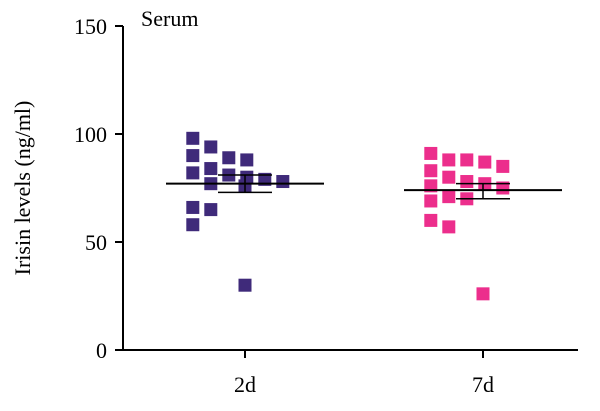 This screenshot has width=600, height=411. What do you see at coordinates (483, 223) in the screenshot?
I see `series-7d` at bounding box center [483, 223].